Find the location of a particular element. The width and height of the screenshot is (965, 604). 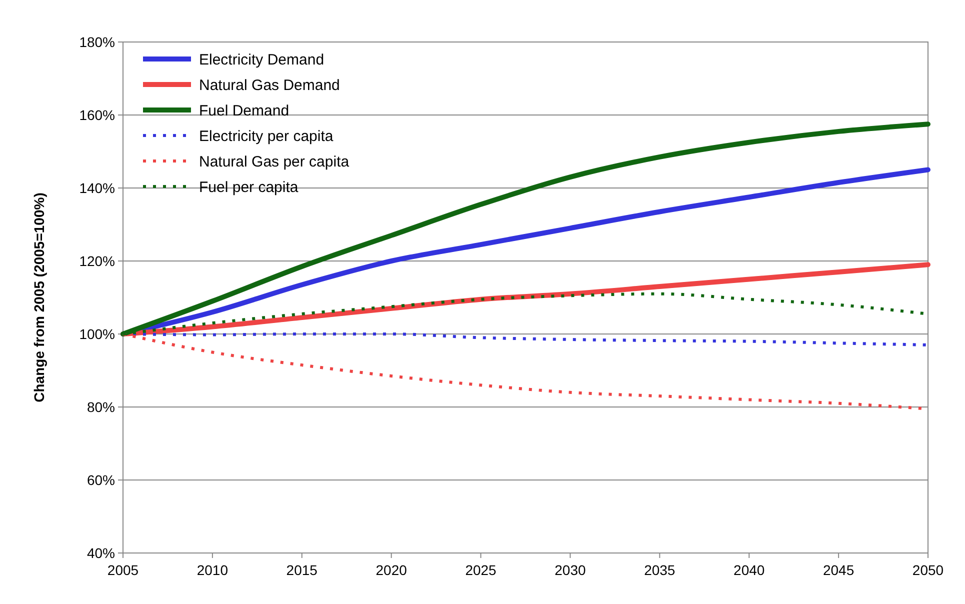

y-tick-label: 160% is located at coordinates (97, 114).